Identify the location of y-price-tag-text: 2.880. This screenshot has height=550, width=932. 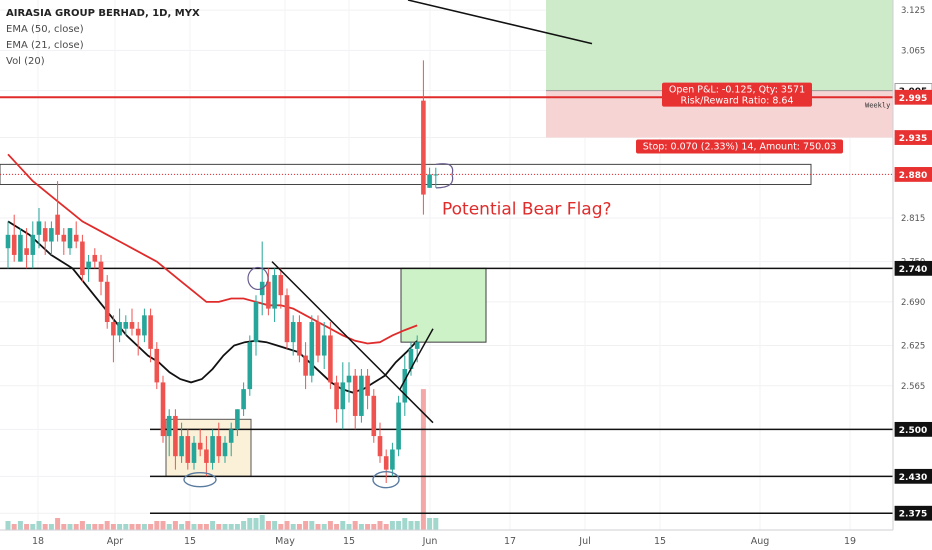
(913, 176).